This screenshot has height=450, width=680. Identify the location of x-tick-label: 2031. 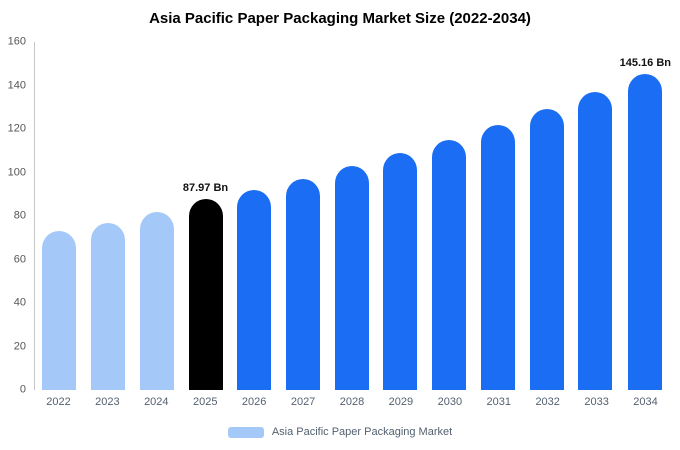
(498, 402).